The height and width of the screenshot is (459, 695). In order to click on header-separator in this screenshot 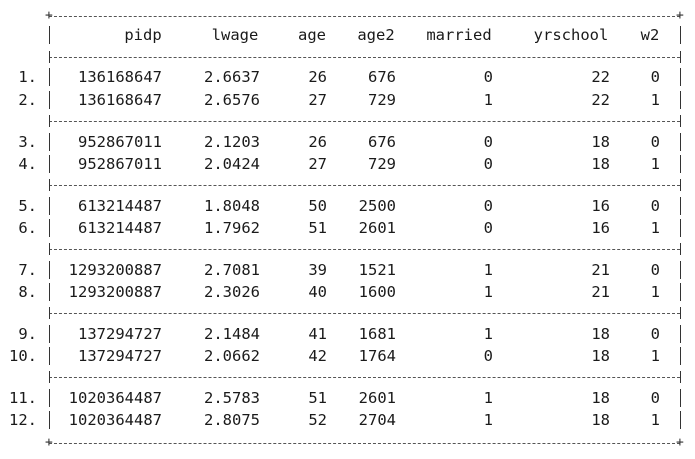, I will do `click(364, 57)`.